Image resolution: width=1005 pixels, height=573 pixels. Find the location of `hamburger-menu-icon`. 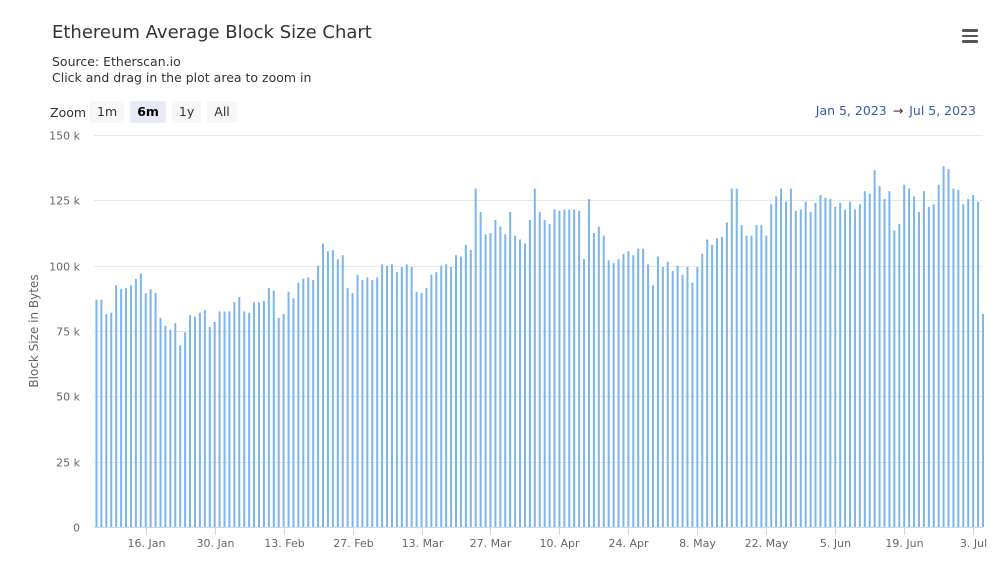

hamburger-menu-icon is located at coordinates (970, 36).